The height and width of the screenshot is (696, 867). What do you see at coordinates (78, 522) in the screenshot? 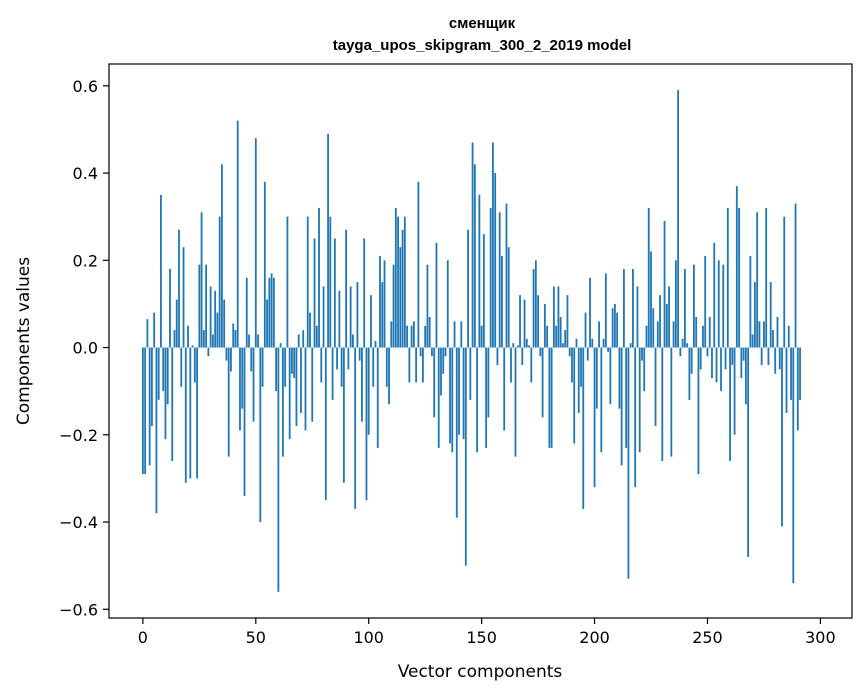
I see `y-tick-label: −0.4` at bounding box center [78, 522].